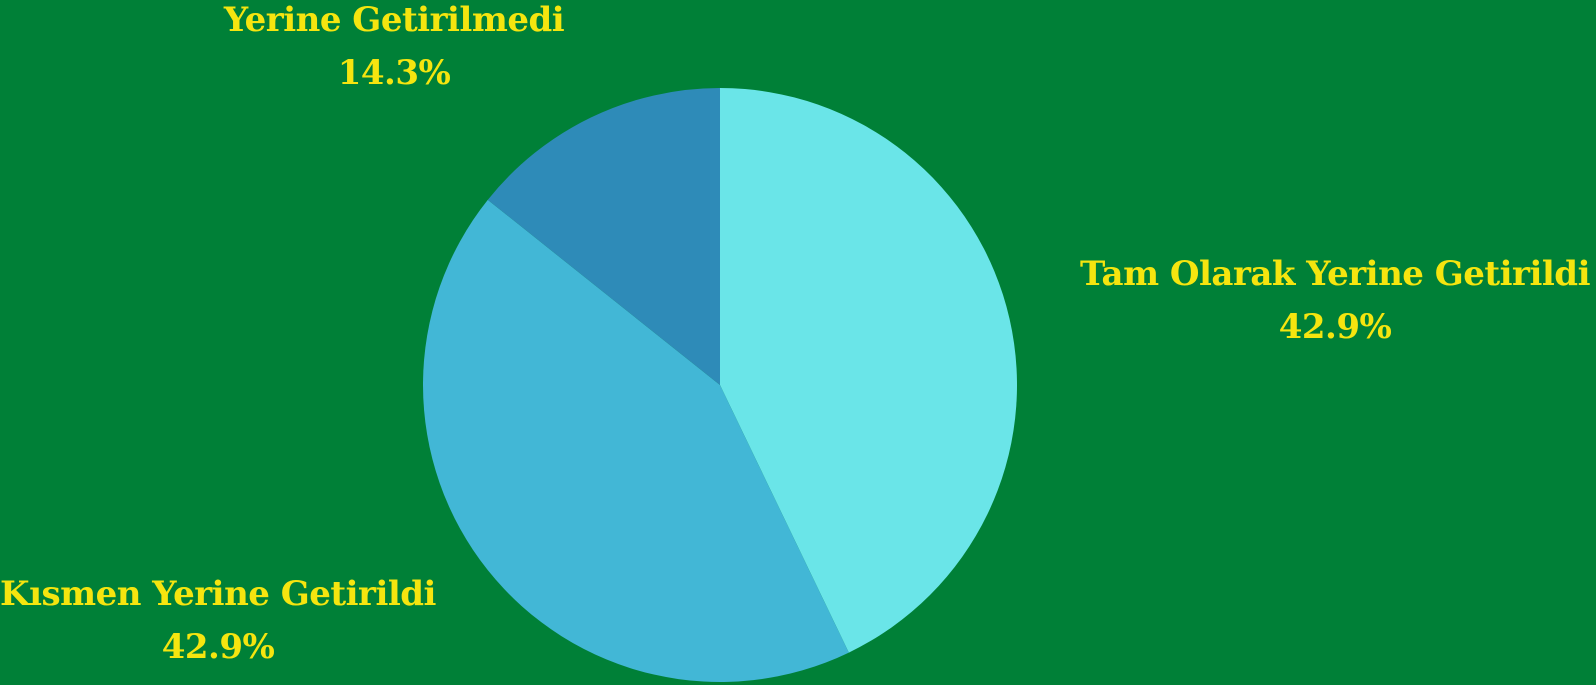 This screenshot has width=1596, height=685. I want to click on slice-label-kismen-yerine-getirildi: Kısmen Yerine Getirildi 42.9%, so click(218, 621).